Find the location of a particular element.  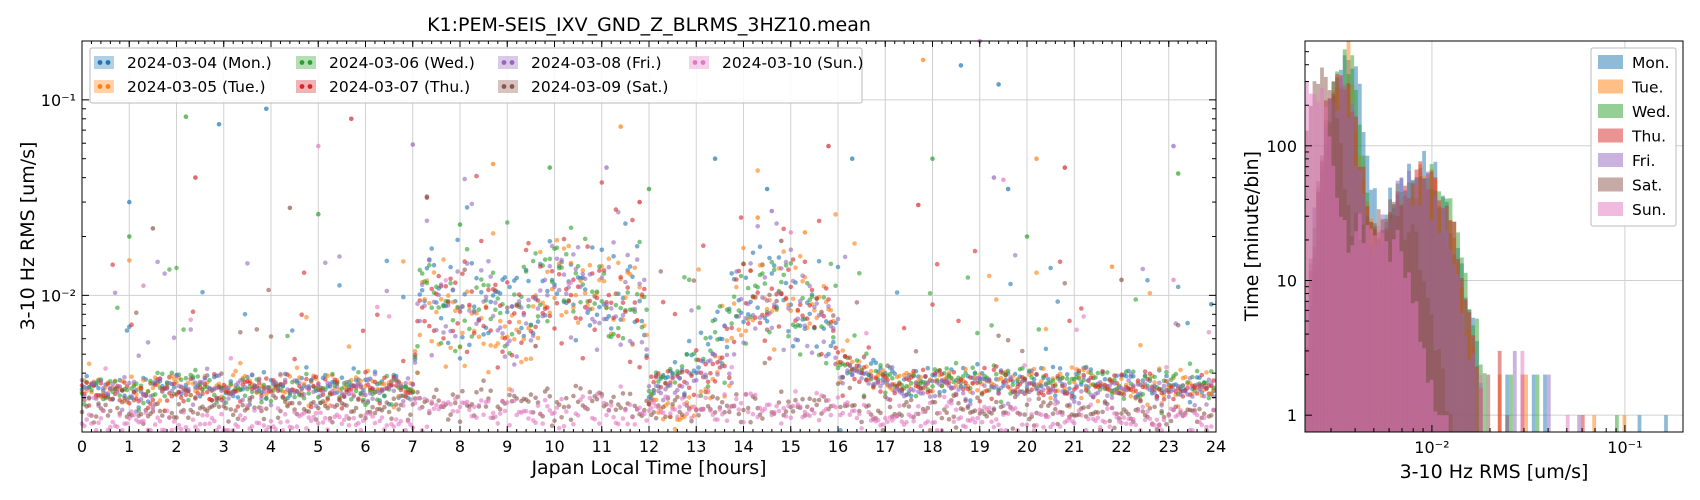

x-tick-label: 24 is located at coordinates (1216, 446).